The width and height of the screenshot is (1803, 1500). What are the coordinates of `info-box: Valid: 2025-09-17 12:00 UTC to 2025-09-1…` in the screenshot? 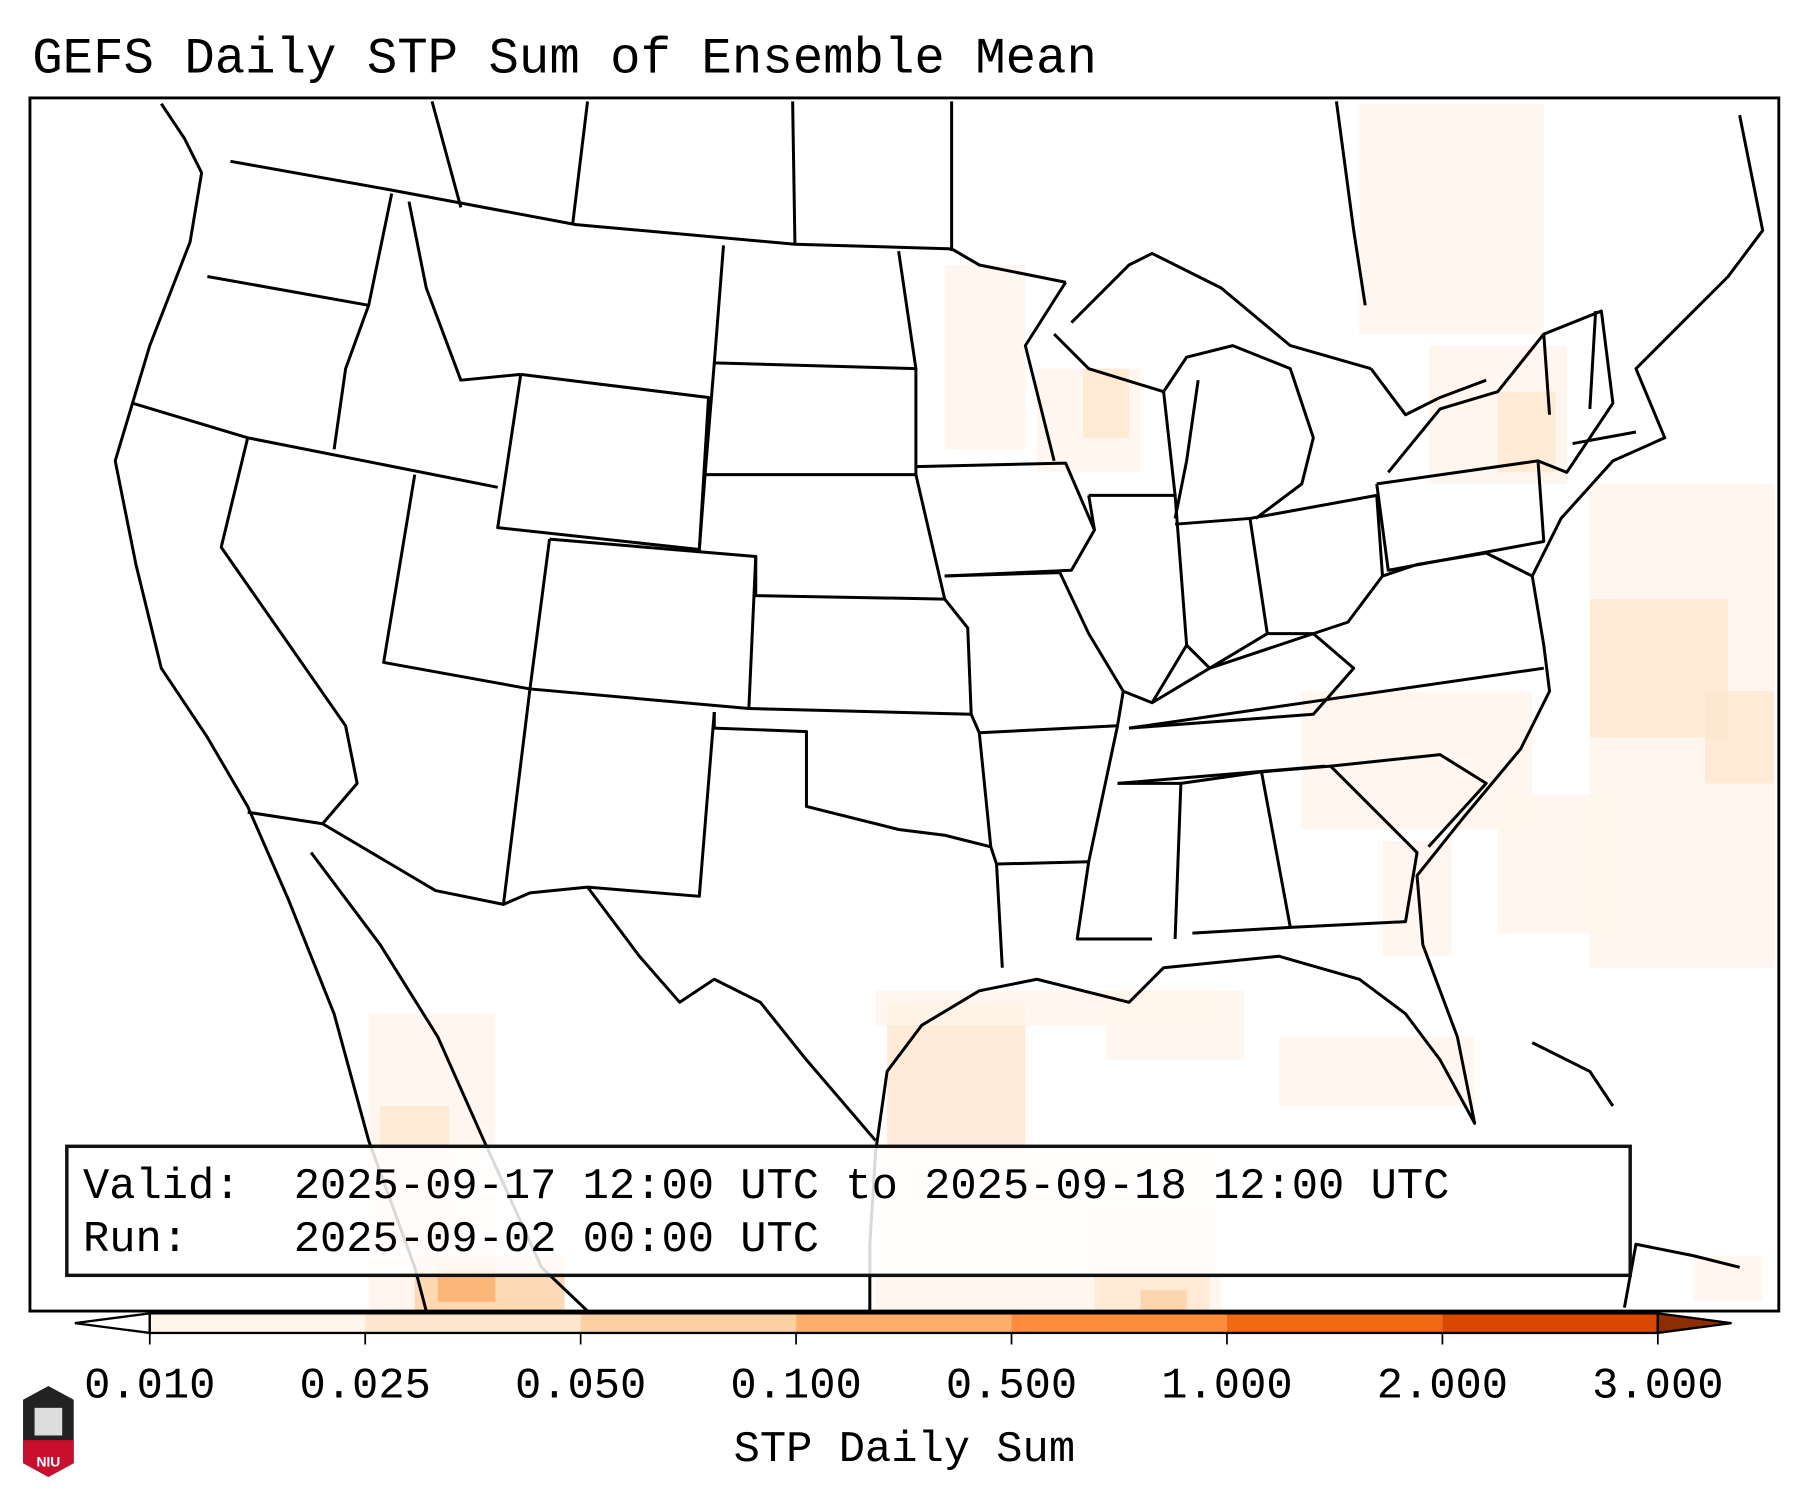 It's located at (848, 1211).